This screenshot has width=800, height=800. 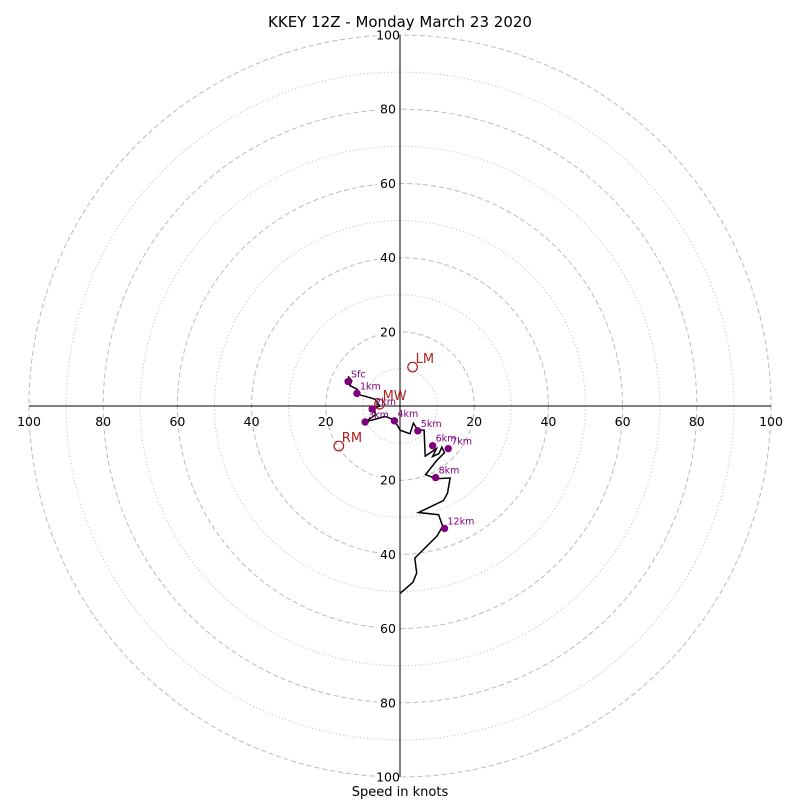 What do you see at coordinates (358, 375) in the screenshot?
I see `height-marker-label: Sfc` at bounding box center [358, 375].